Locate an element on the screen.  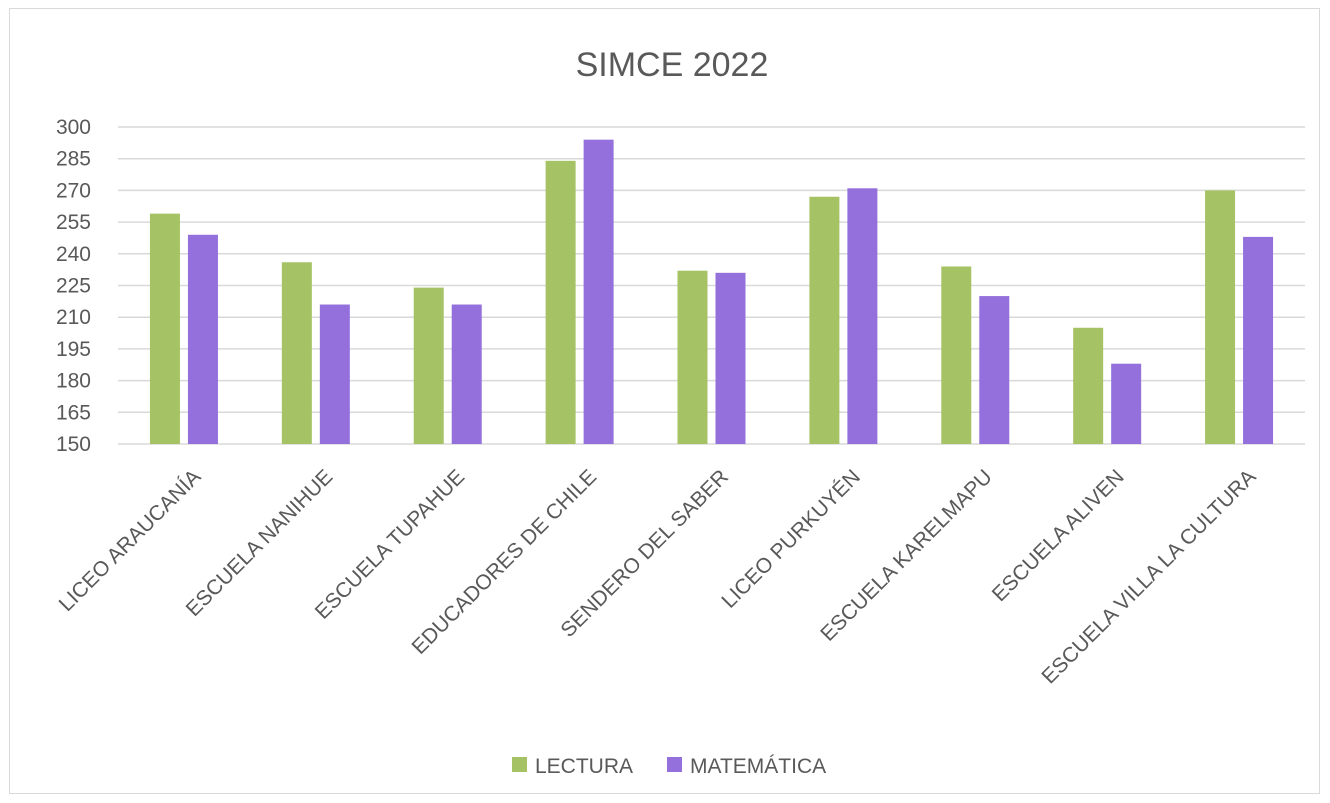
x-category-label: ESCUELA VILLA LA CULTURA is located at coordinates (1148, 576).